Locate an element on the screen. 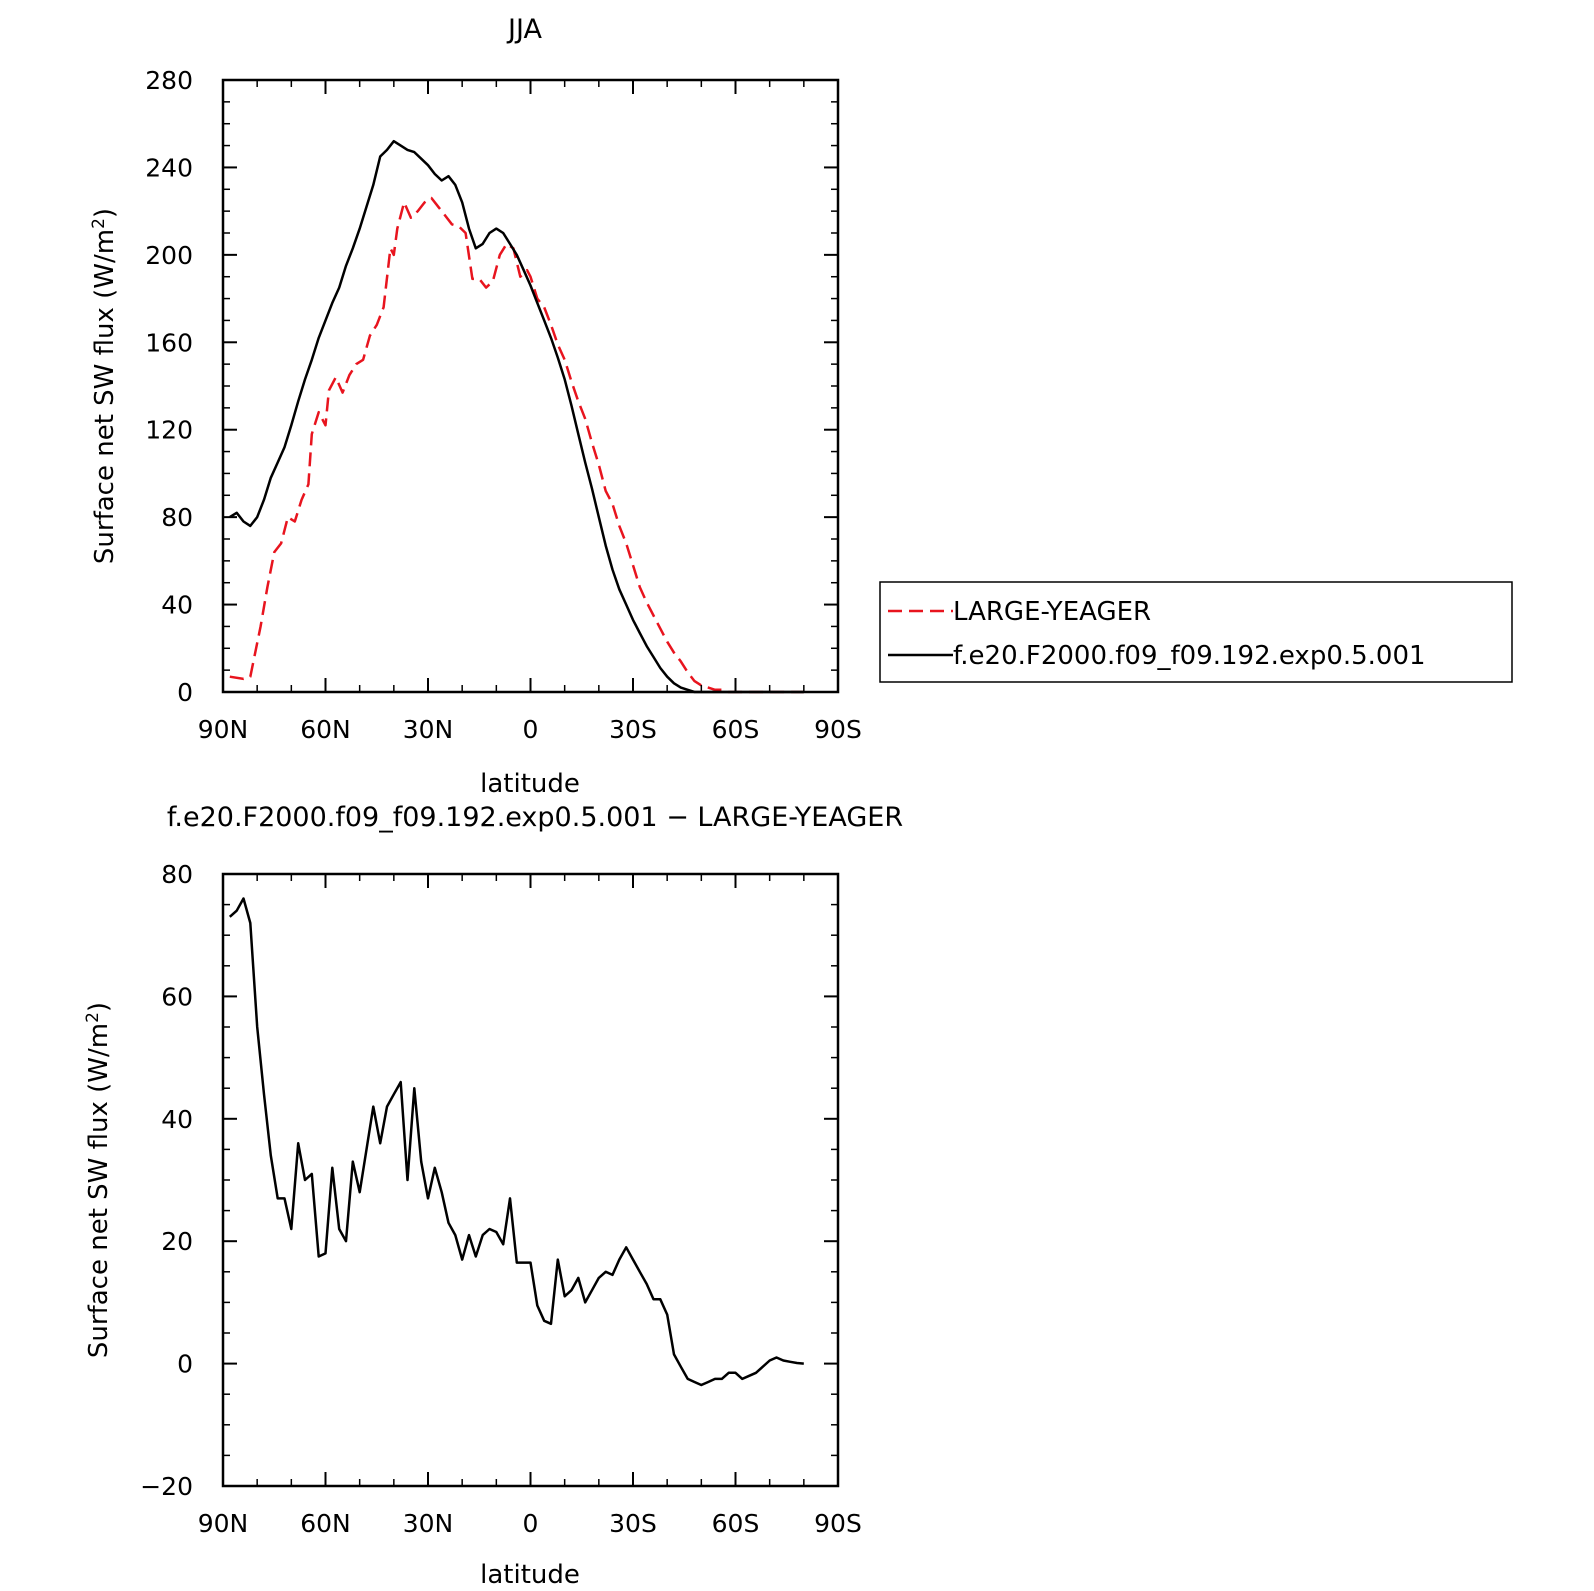  top-y-tick-label: 80 is located at coordinates (177, 517).